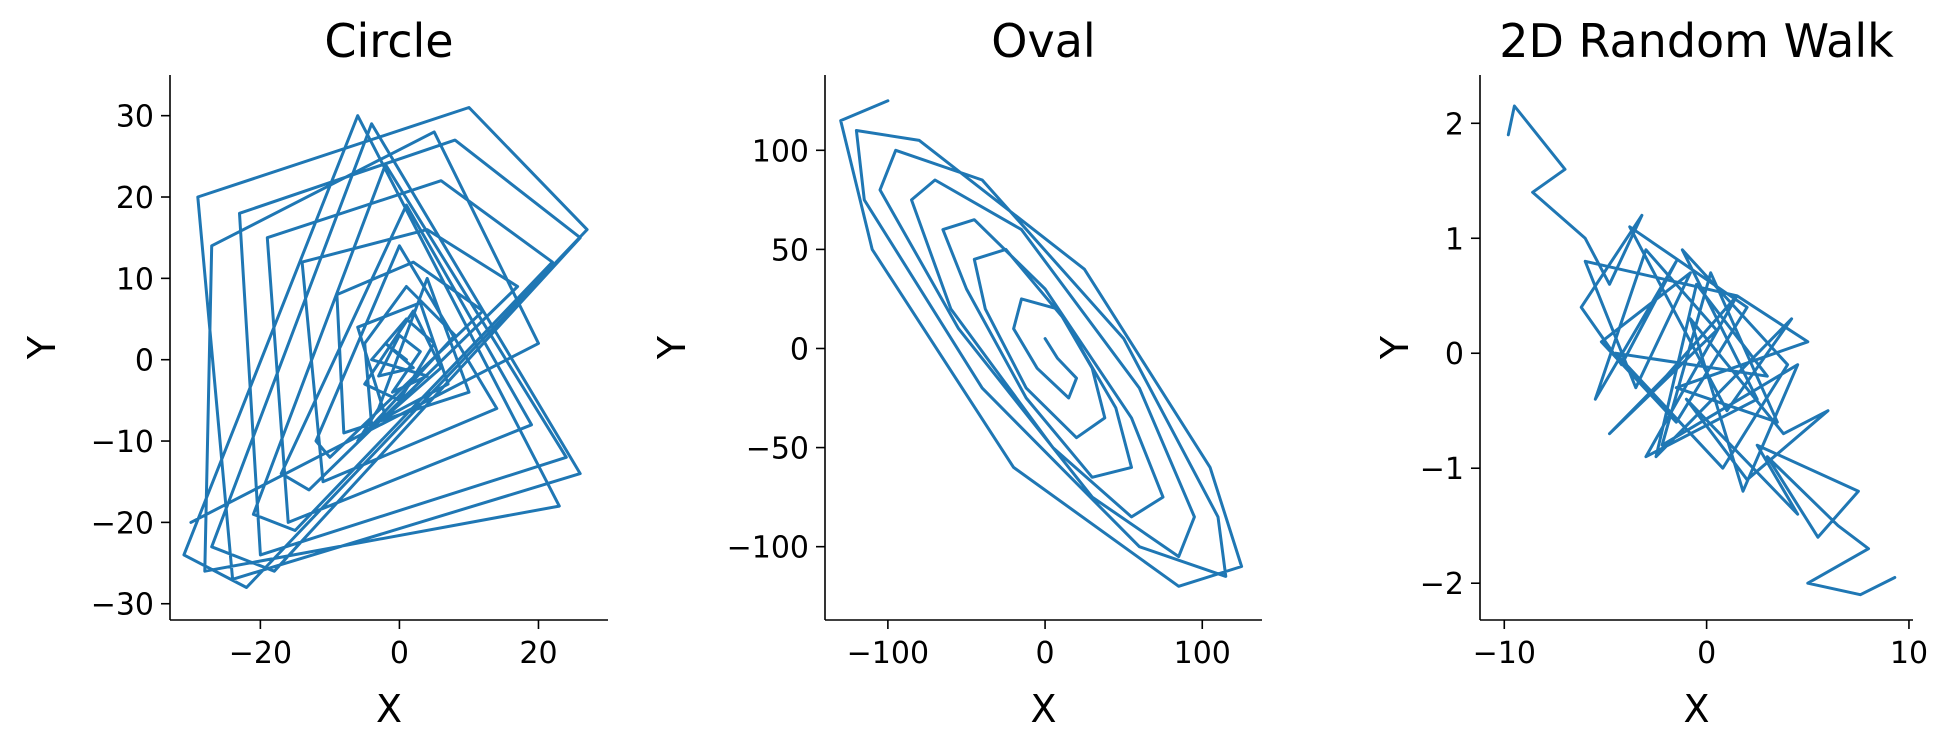  Describe the element at coordinates (777, 449) in the screenshot. I see `y-tick-label: −50` at that location.